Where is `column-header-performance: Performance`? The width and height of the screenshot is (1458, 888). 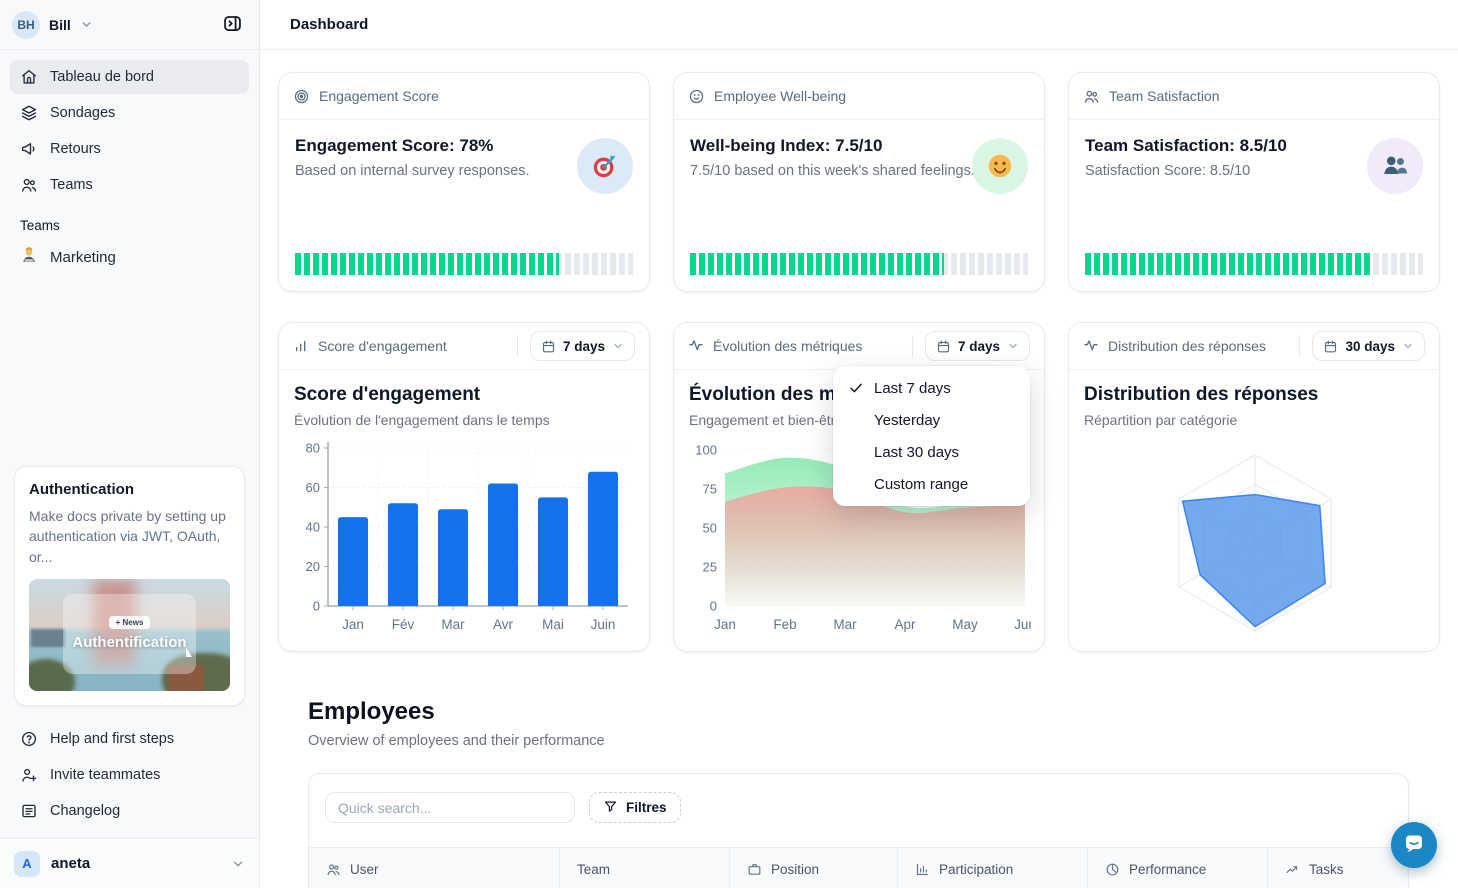 column-header-performance: Performance is located at coordinates (1177, 868).